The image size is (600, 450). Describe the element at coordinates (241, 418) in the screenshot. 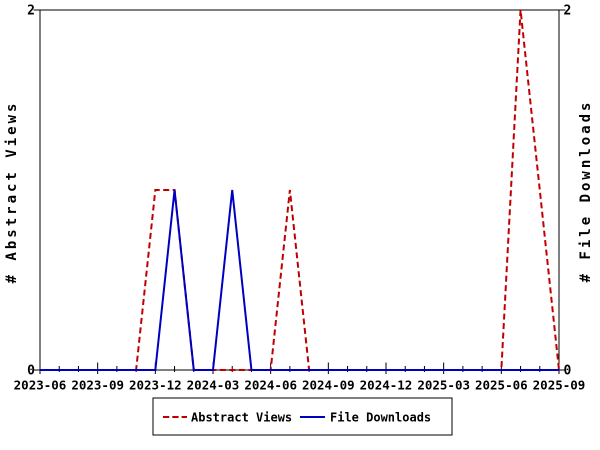

I see `abstract-views-legend-label: Abstract Views` at that location.